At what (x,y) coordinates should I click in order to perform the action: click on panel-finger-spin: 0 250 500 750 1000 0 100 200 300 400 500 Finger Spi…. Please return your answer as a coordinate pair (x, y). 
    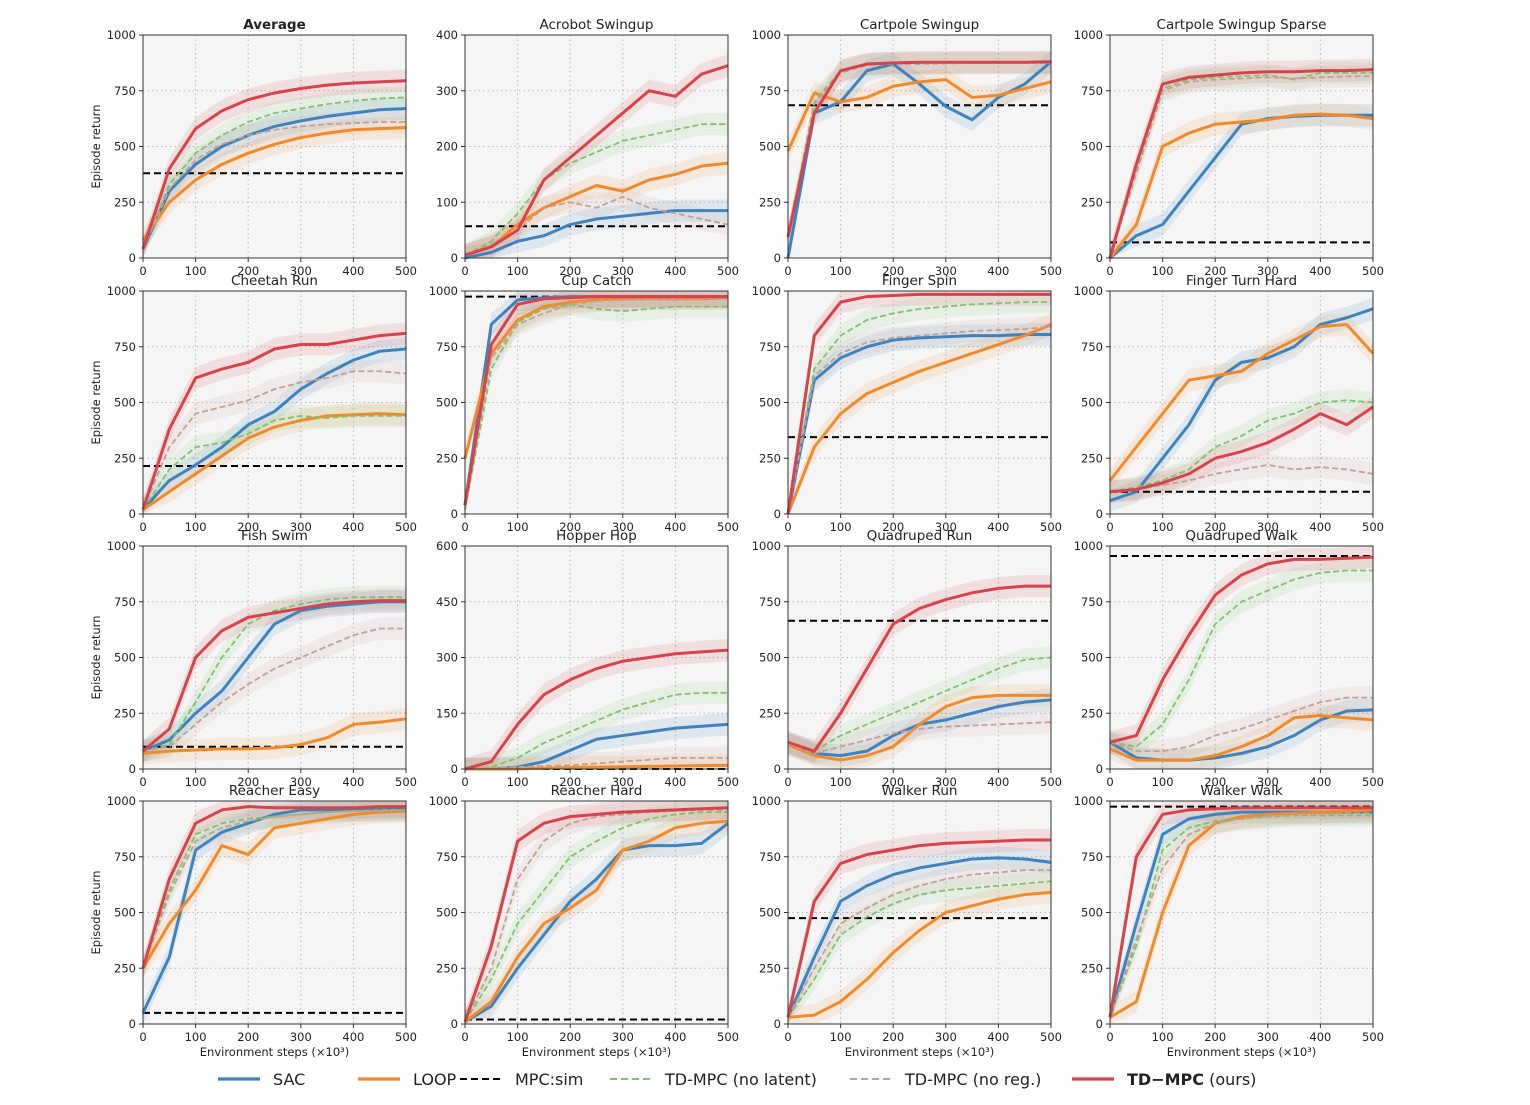
    Looking at the image, I should click on (907, 403).